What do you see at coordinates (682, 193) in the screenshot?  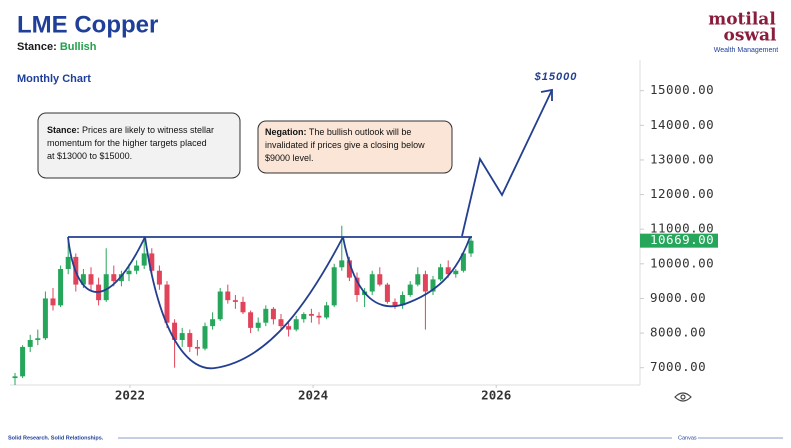 I see `y-tick-label: 12000.00` at bounding box center [682, 193].